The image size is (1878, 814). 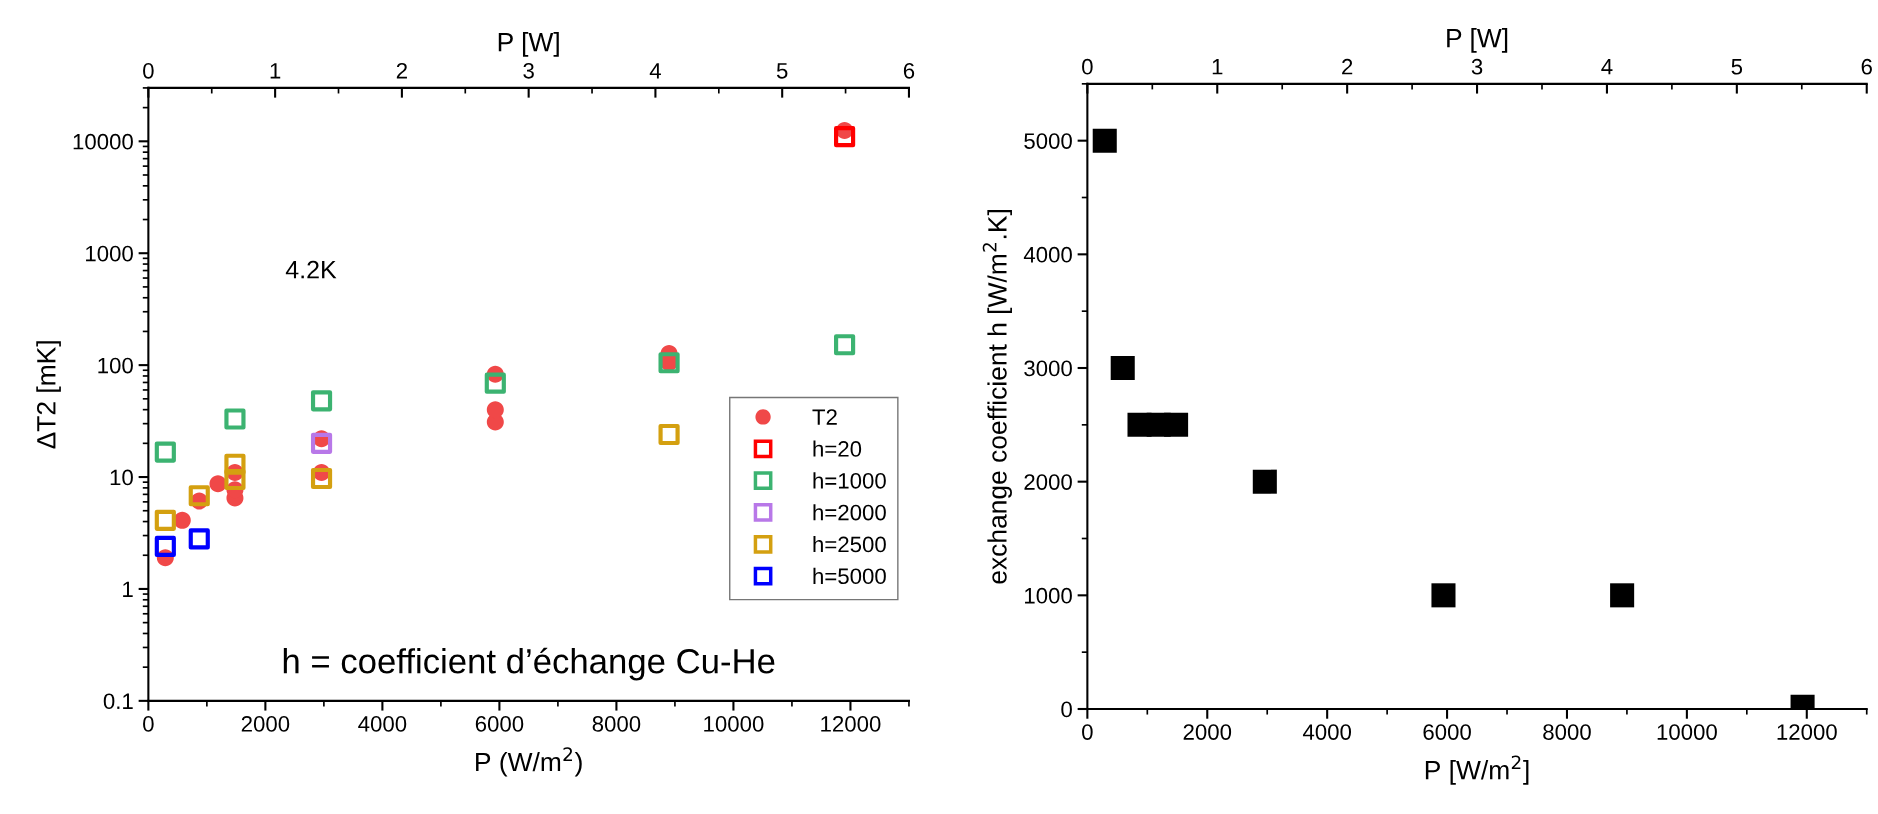 What do you see at coordinates (48, 395) in the screenshot?
I see `y-axis-title: ΔT2 [mK]` at bounding box center [48, 395].